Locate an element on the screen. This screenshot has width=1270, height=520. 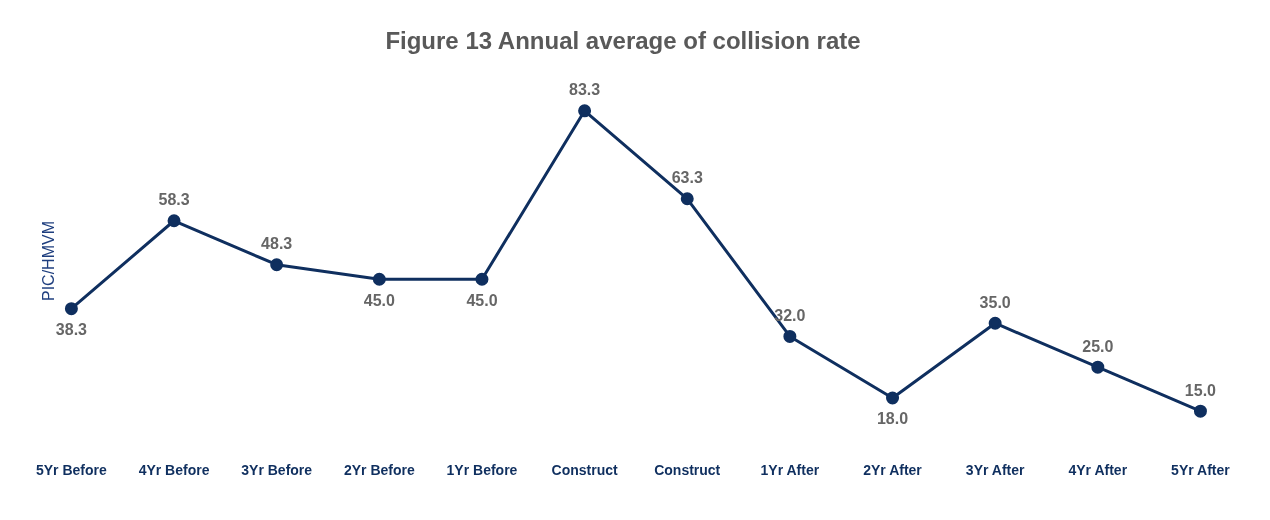
data-label: 38.3 is located at coordinates (71, 330).